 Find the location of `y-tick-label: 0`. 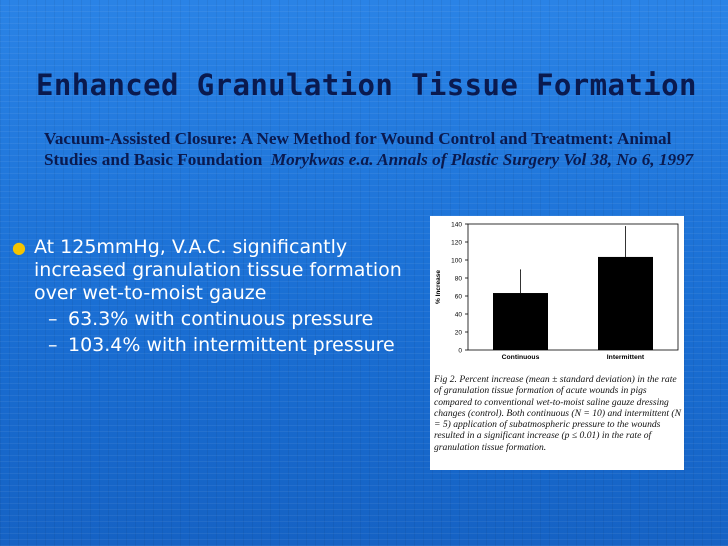

y-tick-label: 0 is located at coordinates (460, 351).